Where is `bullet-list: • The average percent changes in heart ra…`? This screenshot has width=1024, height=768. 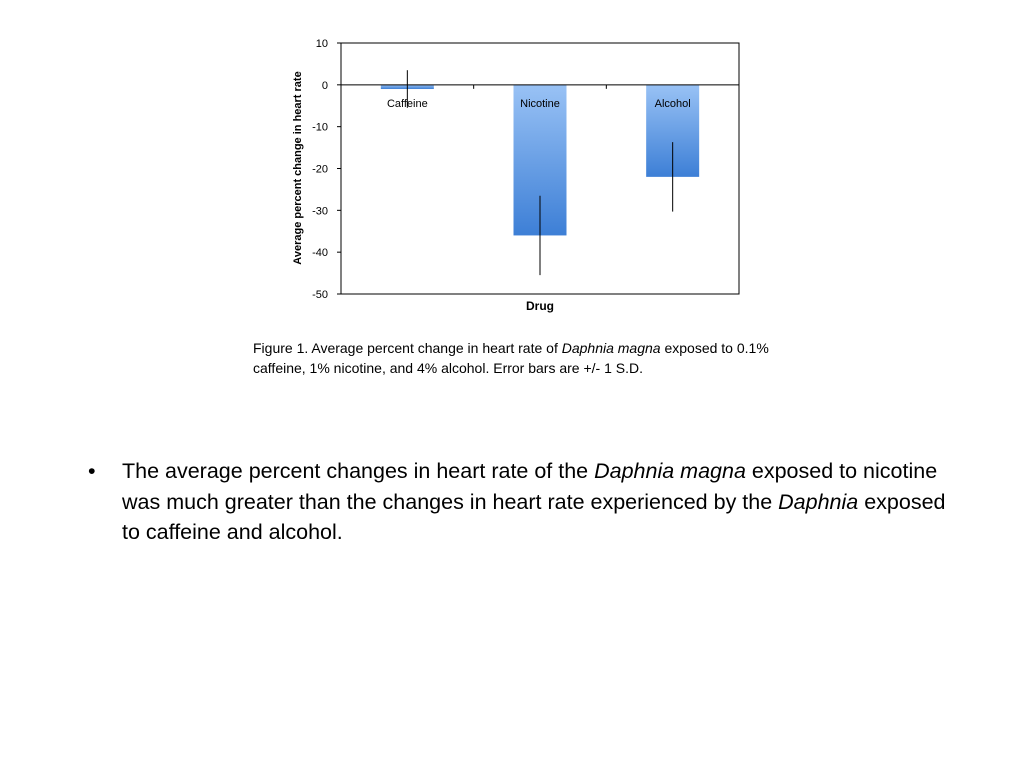
bullet-list: • The average percent changes in heart ra… is located at coordinates (528, 502).